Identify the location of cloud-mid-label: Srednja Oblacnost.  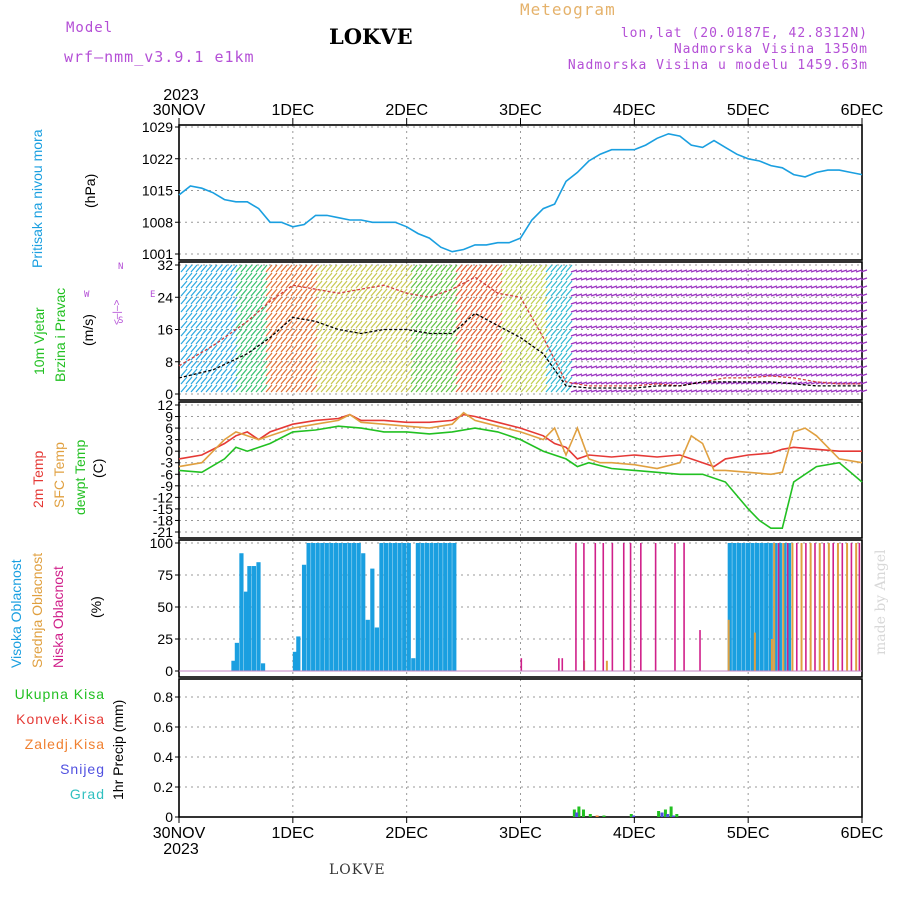
(37, 610).